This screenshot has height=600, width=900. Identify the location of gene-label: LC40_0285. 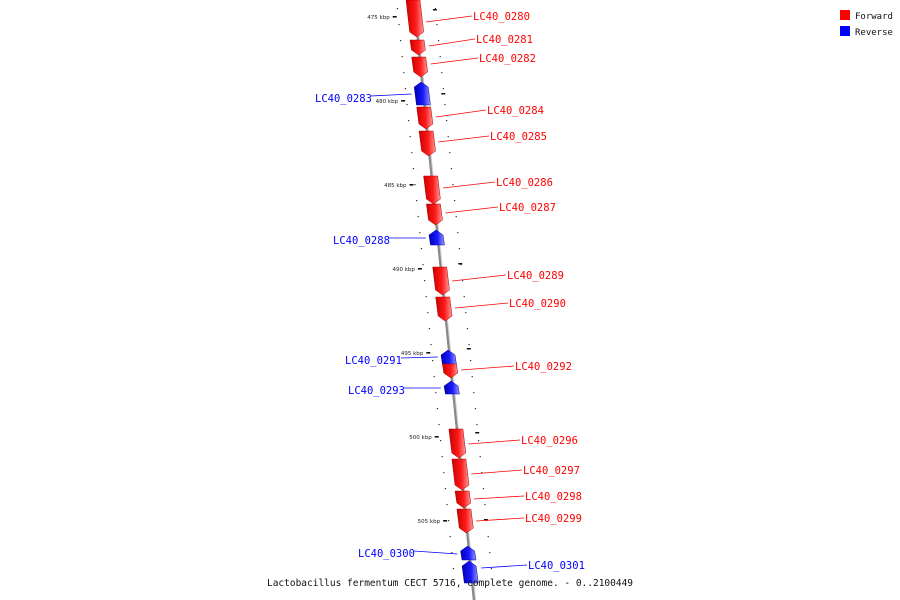
(518, 137).